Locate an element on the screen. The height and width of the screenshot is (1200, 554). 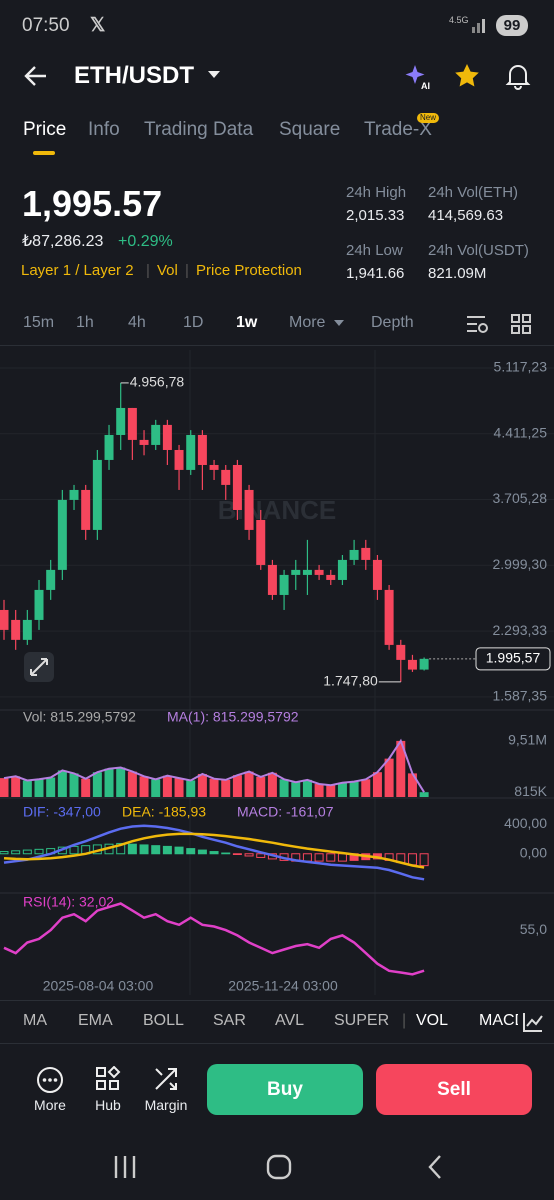
svg-text: AI is located at coordinates (425, 86).